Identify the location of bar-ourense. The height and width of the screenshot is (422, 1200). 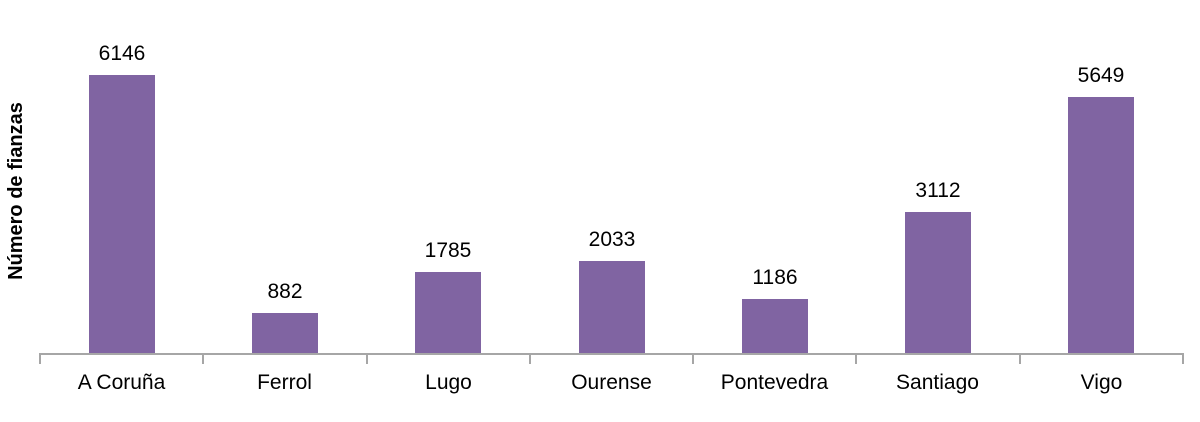
(612, 307).